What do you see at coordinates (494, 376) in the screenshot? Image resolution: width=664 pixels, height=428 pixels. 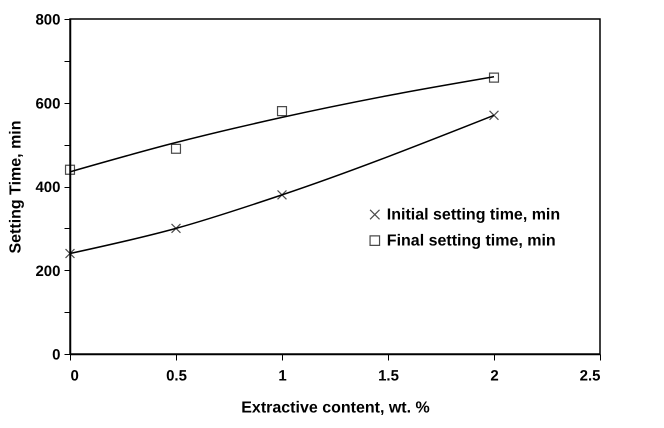 I see `x-tick-label: 2` at bounding box center [494, 376].